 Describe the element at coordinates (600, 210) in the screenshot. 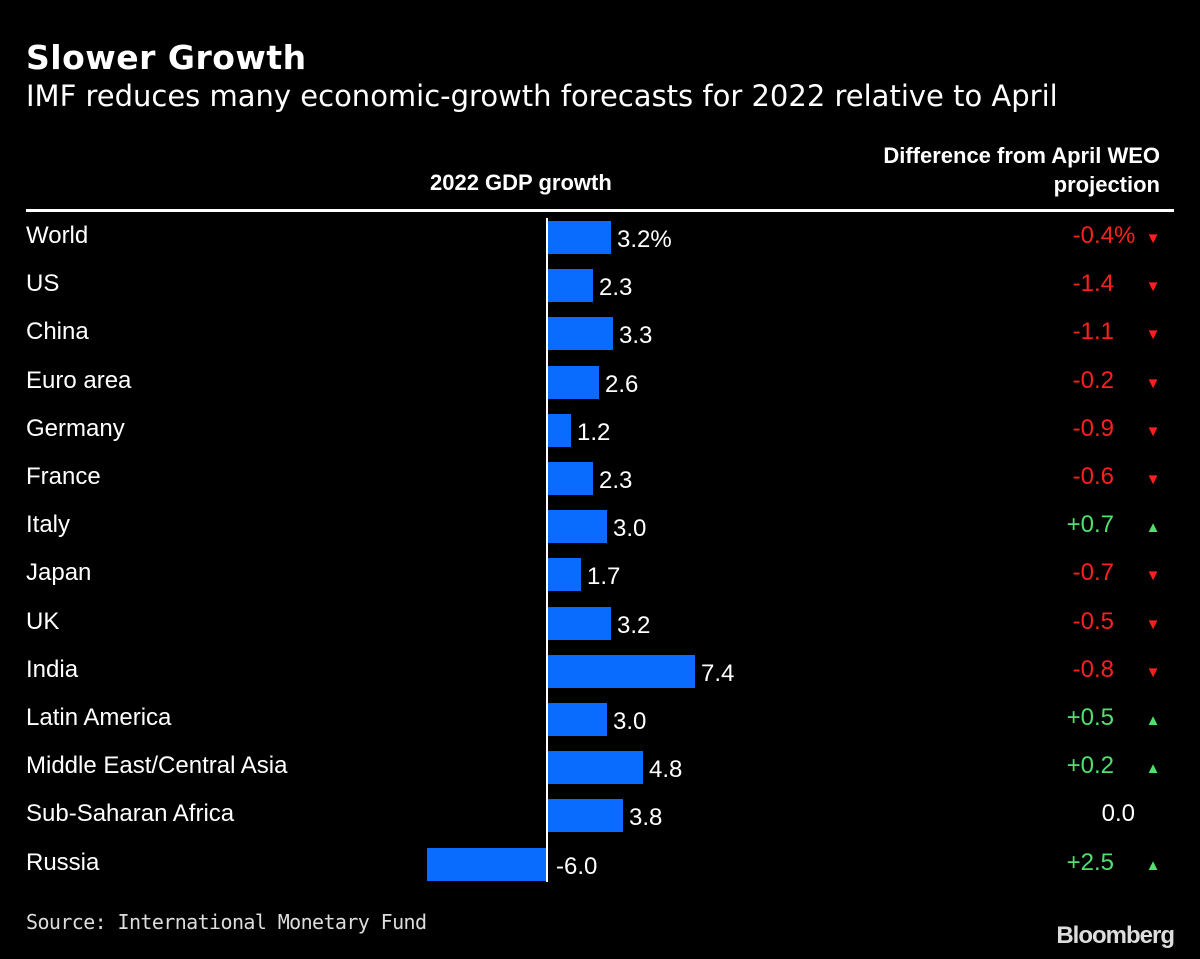

I see `header-rule` at that location.